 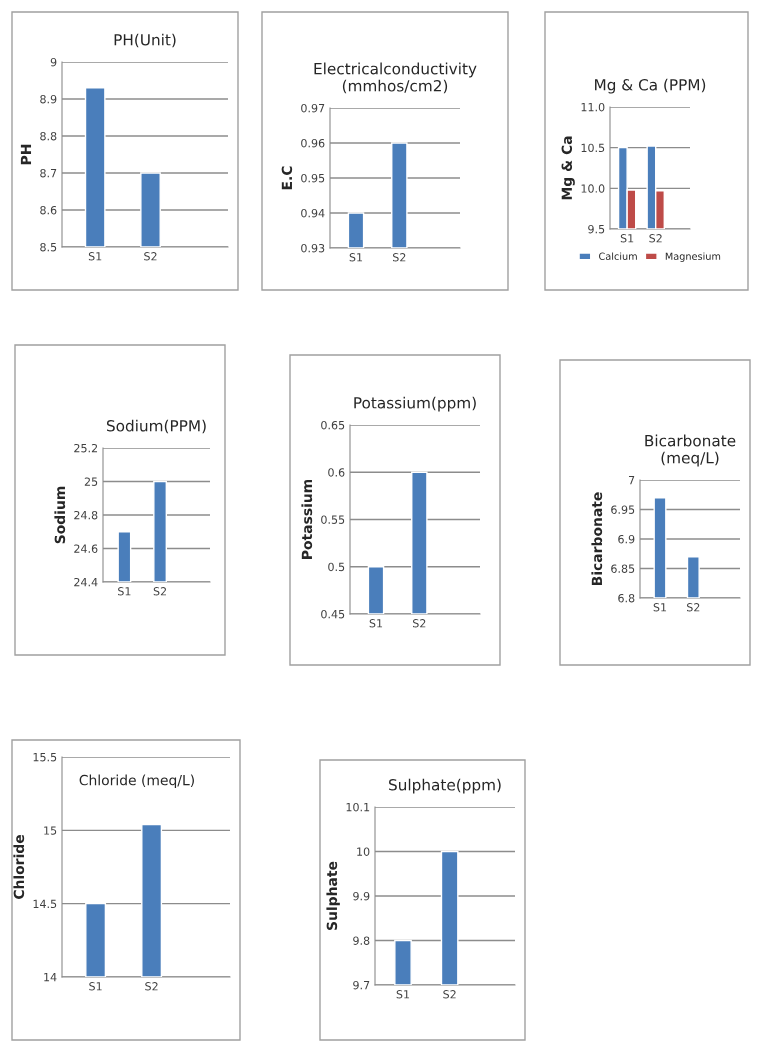 What do you see at coordinates (86, 548) in the screenshot?
I see `y-tick-label: 24.6` at bounding box center [86, 548].